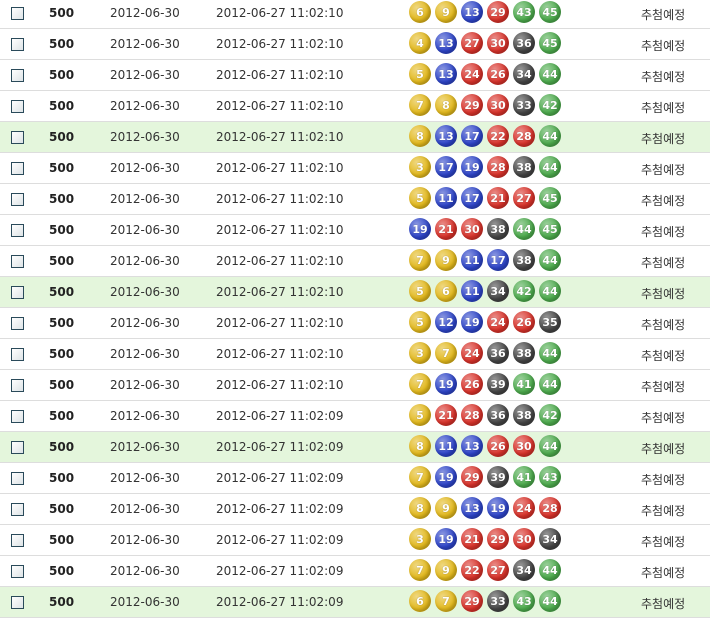 This screenshot has height=620, width=710. Describe the element at coordinates (524, 291) in the screenshot. I see `lotto-ball: 42` at that location.